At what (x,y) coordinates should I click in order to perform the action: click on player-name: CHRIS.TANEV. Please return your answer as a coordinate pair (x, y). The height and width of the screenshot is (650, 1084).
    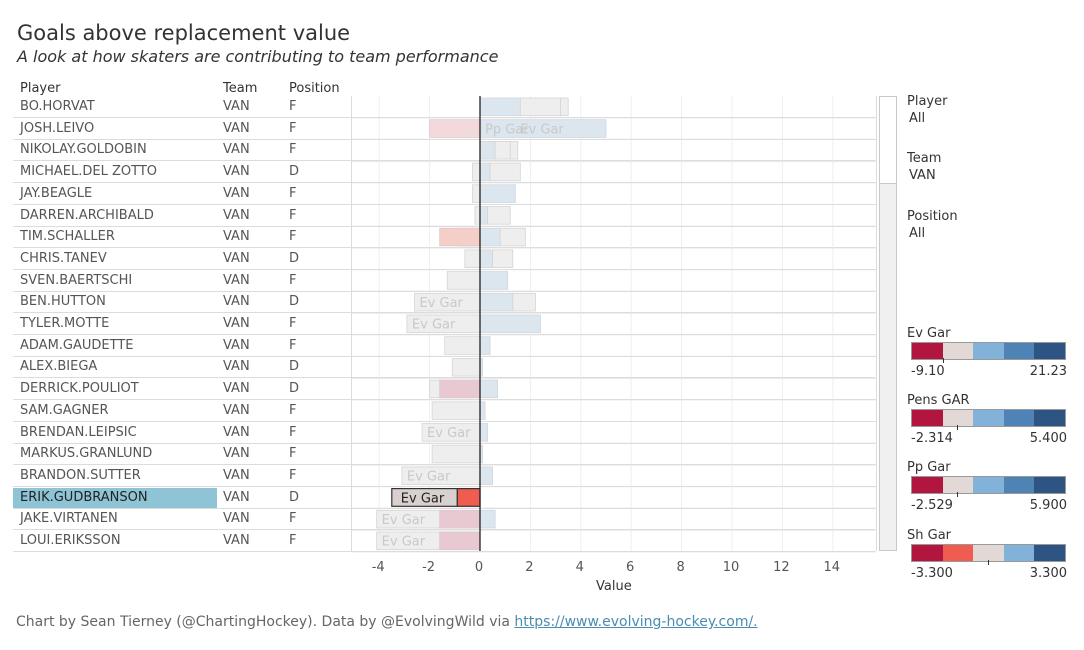
    Looking at the image, I should click on (63, 258).